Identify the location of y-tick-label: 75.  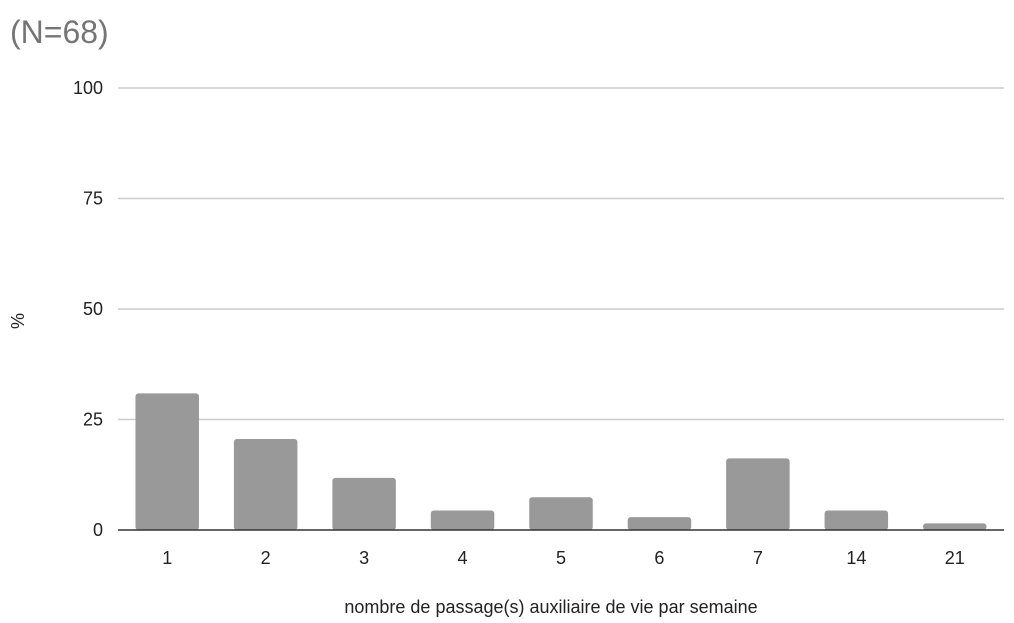
(93, 199).